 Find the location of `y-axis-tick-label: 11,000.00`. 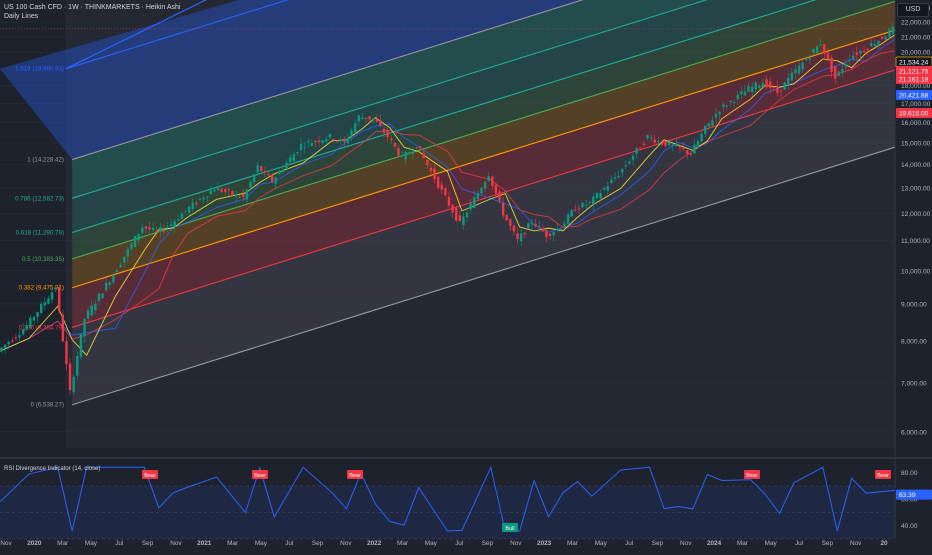

y-axis-tick-label: 11,000.00 is located at coordinates (915, 241).